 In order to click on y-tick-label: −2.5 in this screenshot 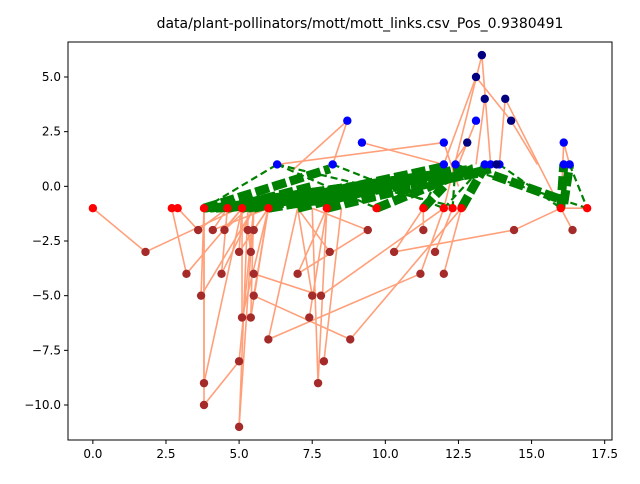, I will do `click(46, 241)`.